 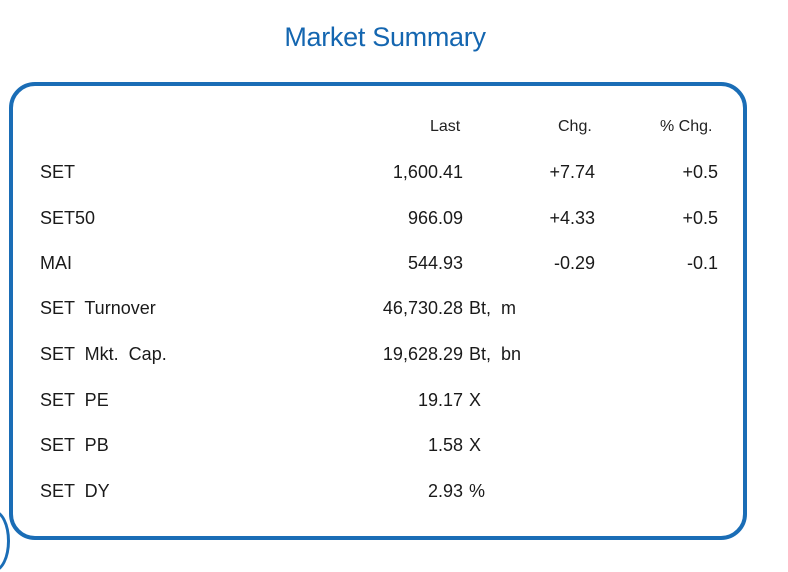 I want to click on row-label: SET Mkt. Cap., so click(x=103, y=354).